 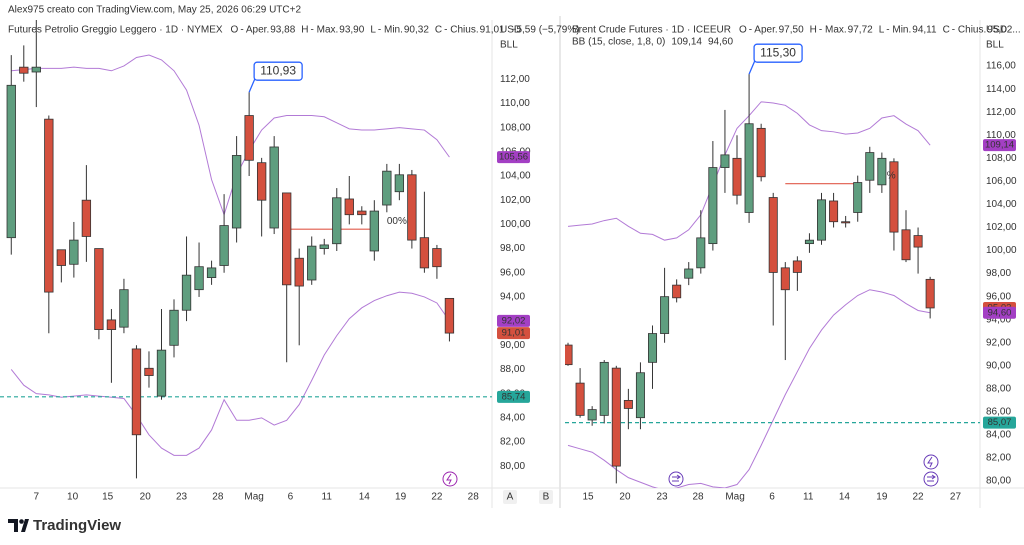 I want to click on indicator-value: 94,60, so click(x=720, y=42).